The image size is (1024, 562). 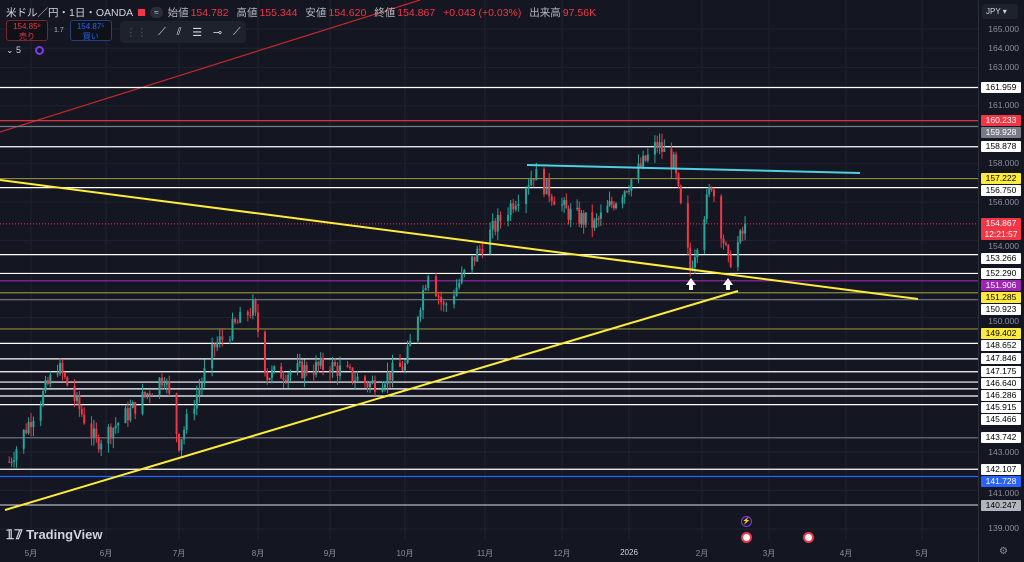 What do you see at coordinates (693, 169) in the screenshot?
I see `resistance-line` at bounding box center [693, 169].